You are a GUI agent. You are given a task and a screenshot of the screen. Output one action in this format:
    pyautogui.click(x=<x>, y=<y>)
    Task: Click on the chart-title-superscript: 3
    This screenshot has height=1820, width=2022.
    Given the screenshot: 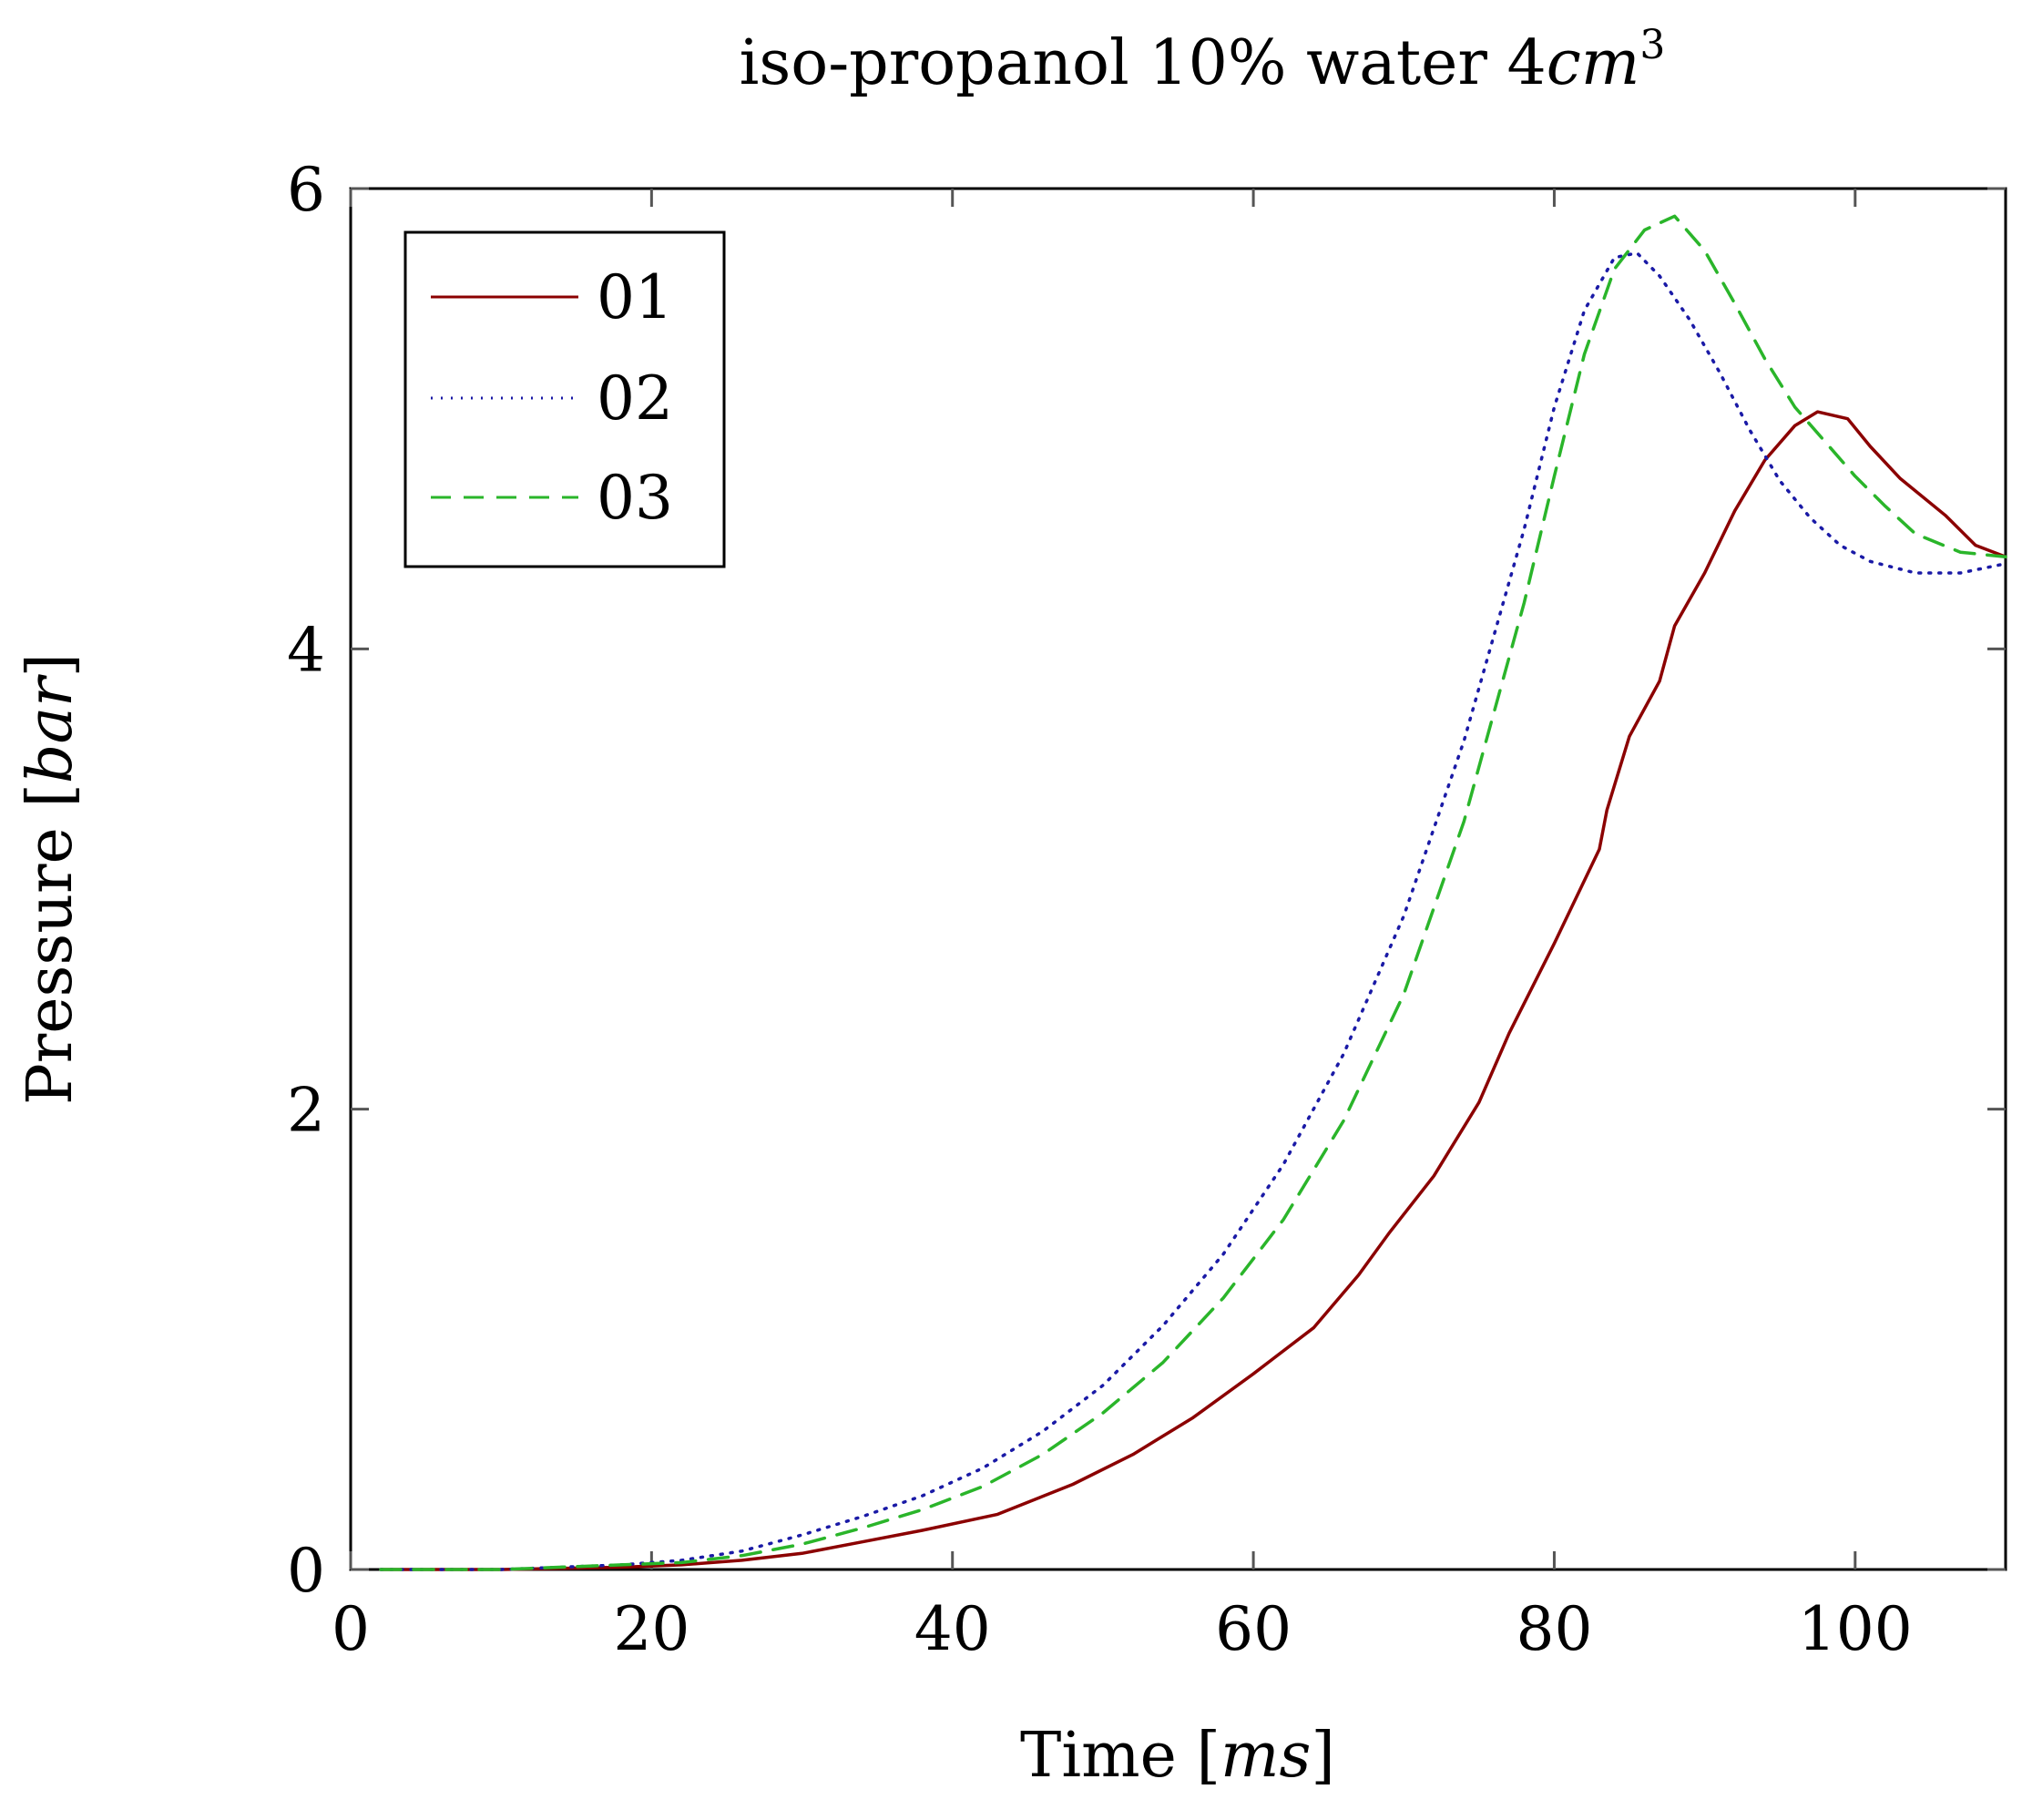 What is the action you would take?
    pyautogui.click(x=1652, y=45)
    